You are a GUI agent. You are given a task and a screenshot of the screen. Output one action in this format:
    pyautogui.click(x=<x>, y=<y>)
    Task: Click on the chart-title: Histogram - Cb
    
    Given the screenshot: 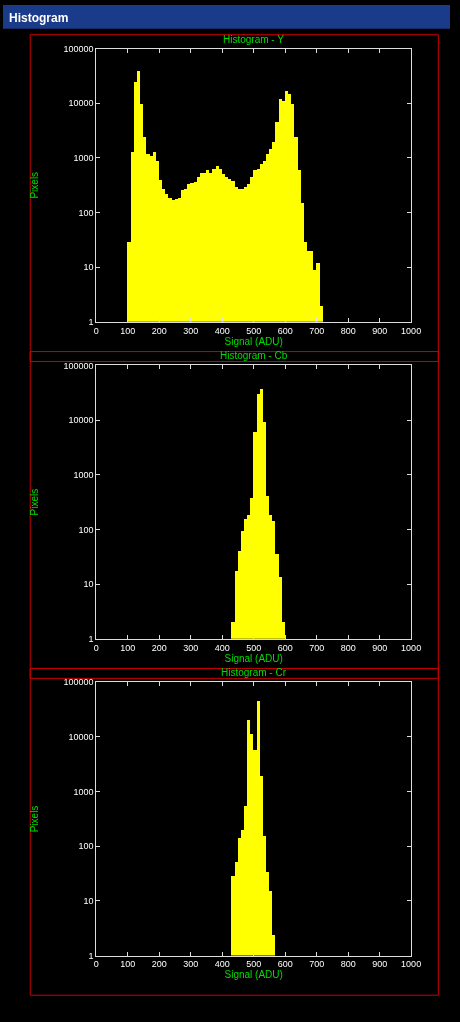 What is the action you would take?
    pyautogui.click(x=254, y=355)
    